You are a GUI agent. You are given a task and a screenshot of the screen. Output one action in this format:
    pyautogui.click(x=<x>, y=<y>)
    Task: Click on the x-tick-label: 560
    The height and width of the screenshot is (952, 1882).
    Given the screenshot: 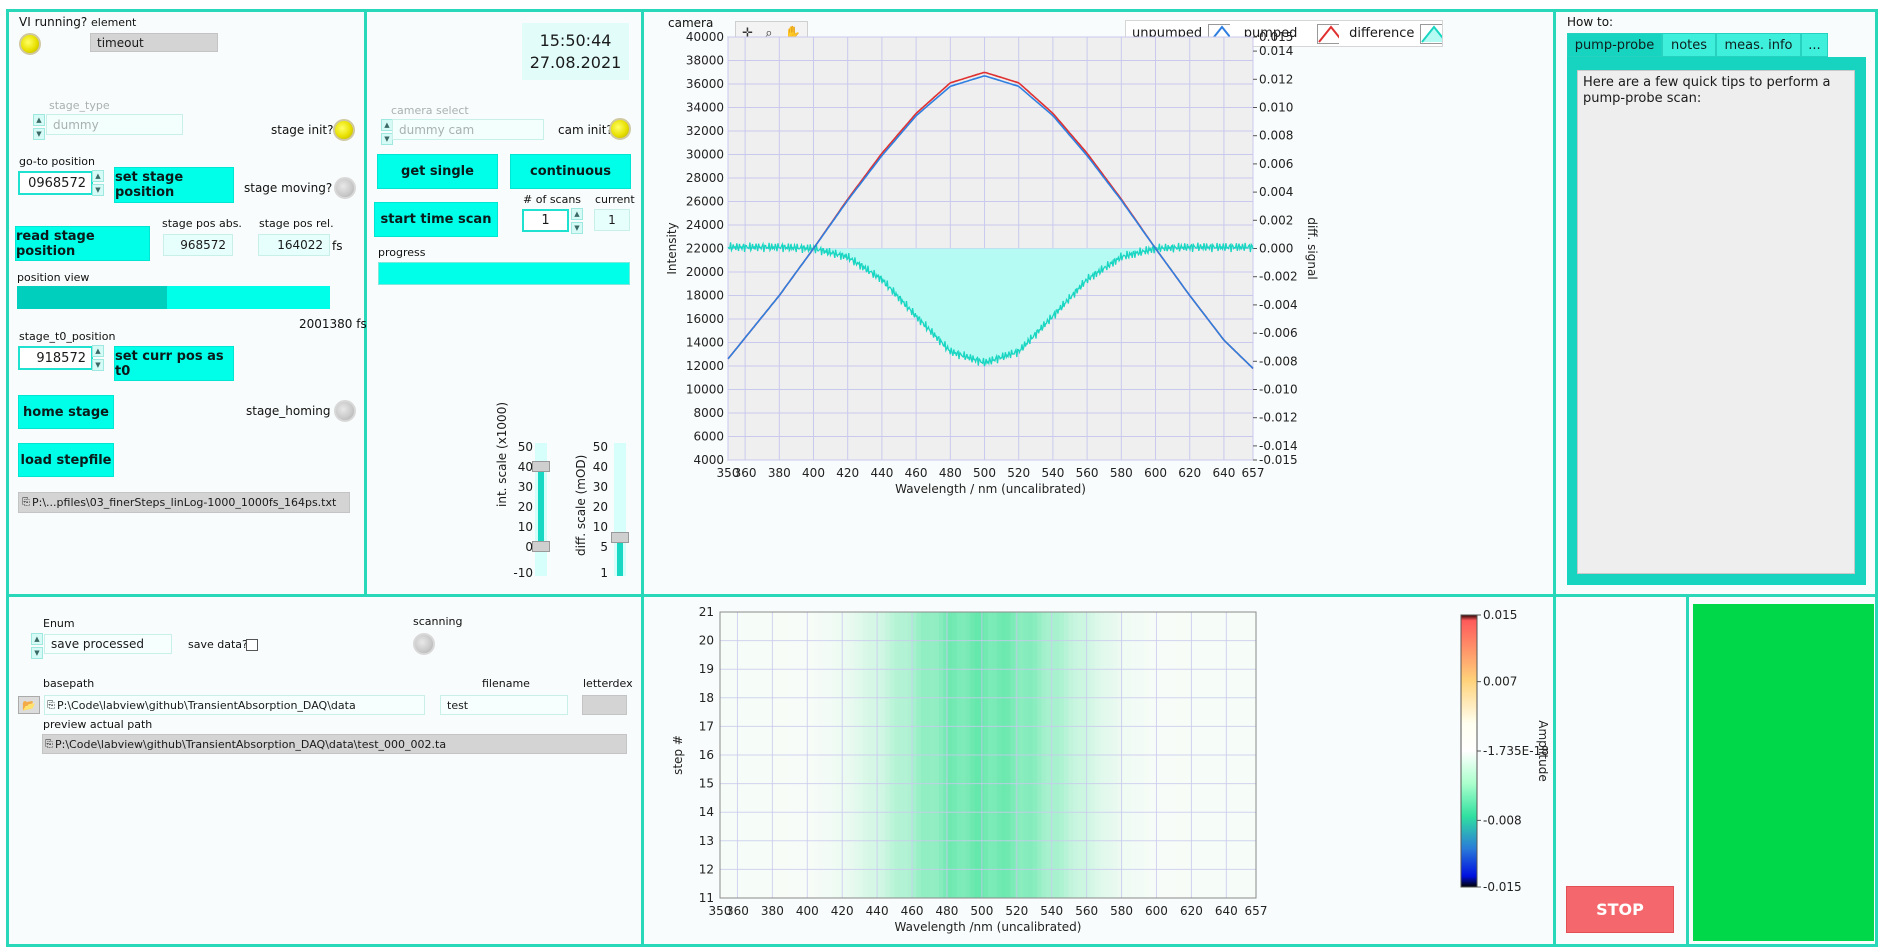 What is the action you would take?
    pyautogui.click(x=1087, y=473)
    